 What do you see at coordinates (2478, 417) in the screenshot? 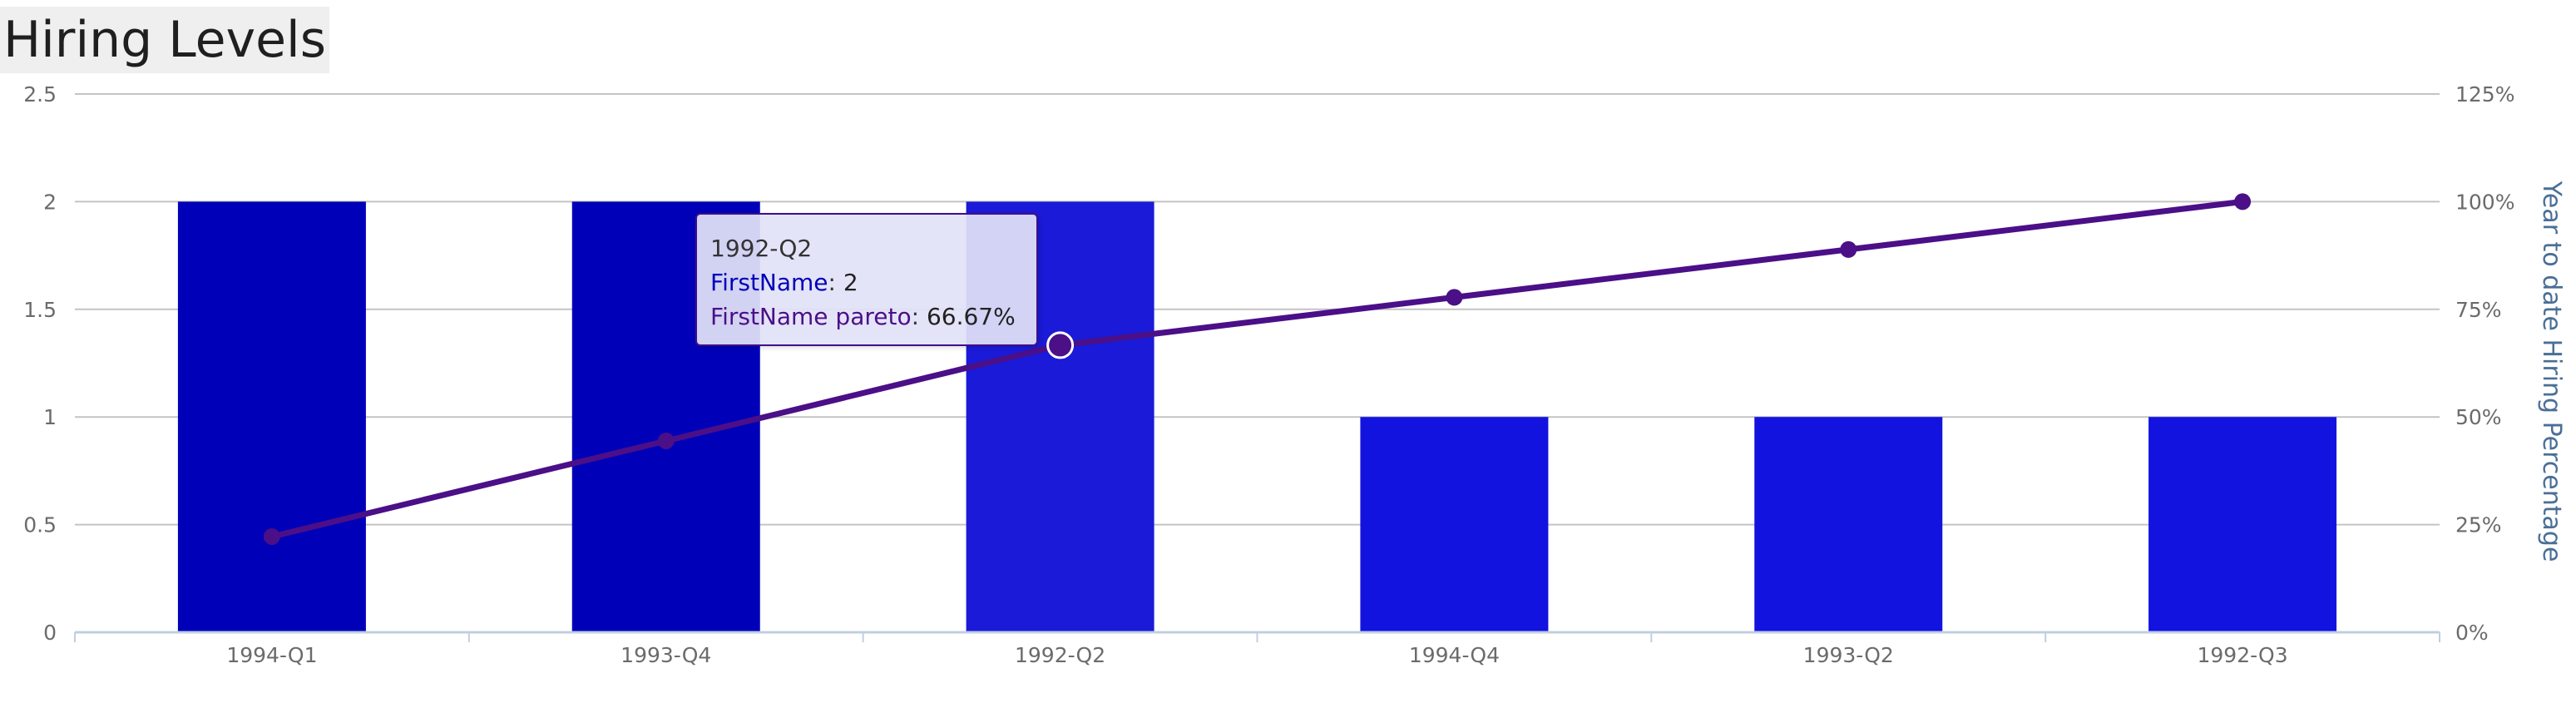
I see `y-right-tick-label: 50%` at bounding box center [2478, 417].